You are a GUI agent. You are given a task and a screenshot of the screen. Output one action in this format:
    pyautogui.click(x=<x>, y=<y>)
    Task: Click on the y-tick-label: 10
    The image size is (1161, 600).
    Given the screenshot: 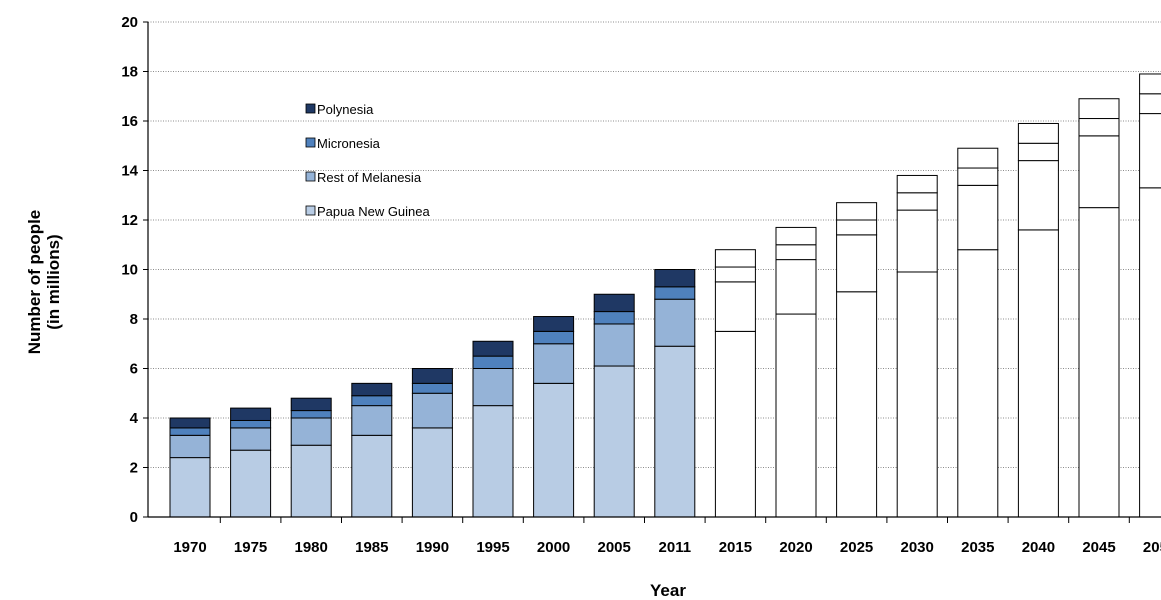 What is the action you would take?
    pyautogui.click(x=129, y=270)
    